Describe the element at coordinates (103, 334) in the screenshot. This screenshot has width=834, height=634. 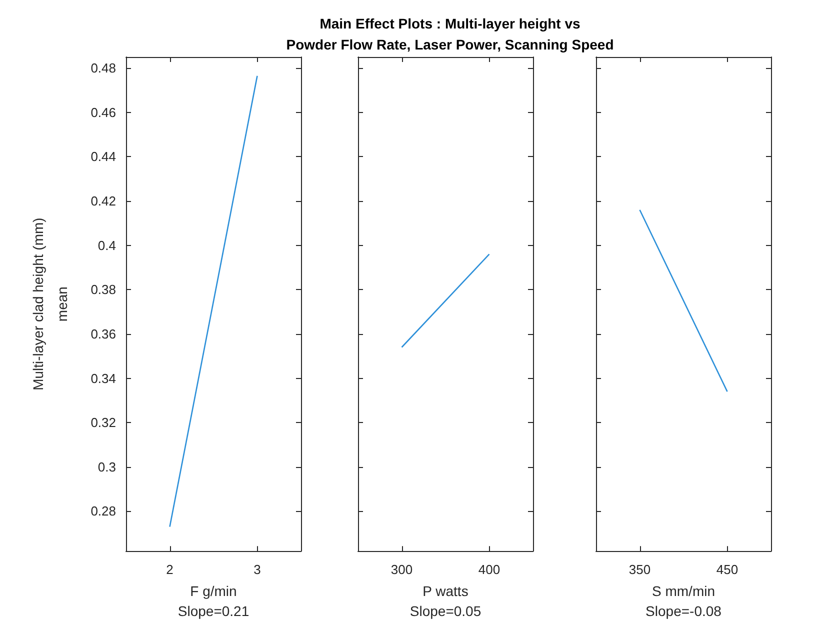
I see `y-tick-label: 0.36` at that location.